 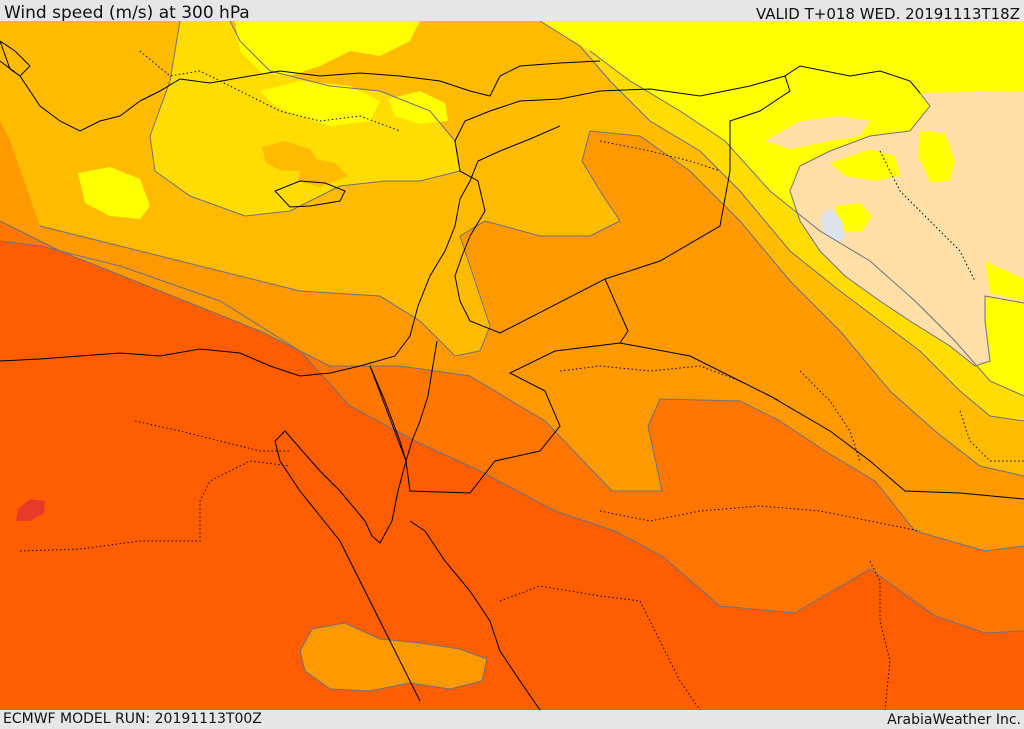 What do you see at coordinates (132, 719) in the screenshot?
I see `model-run: ECMWF MODEL RUN: 20191113T00Z` at bounding box center [132, 719].